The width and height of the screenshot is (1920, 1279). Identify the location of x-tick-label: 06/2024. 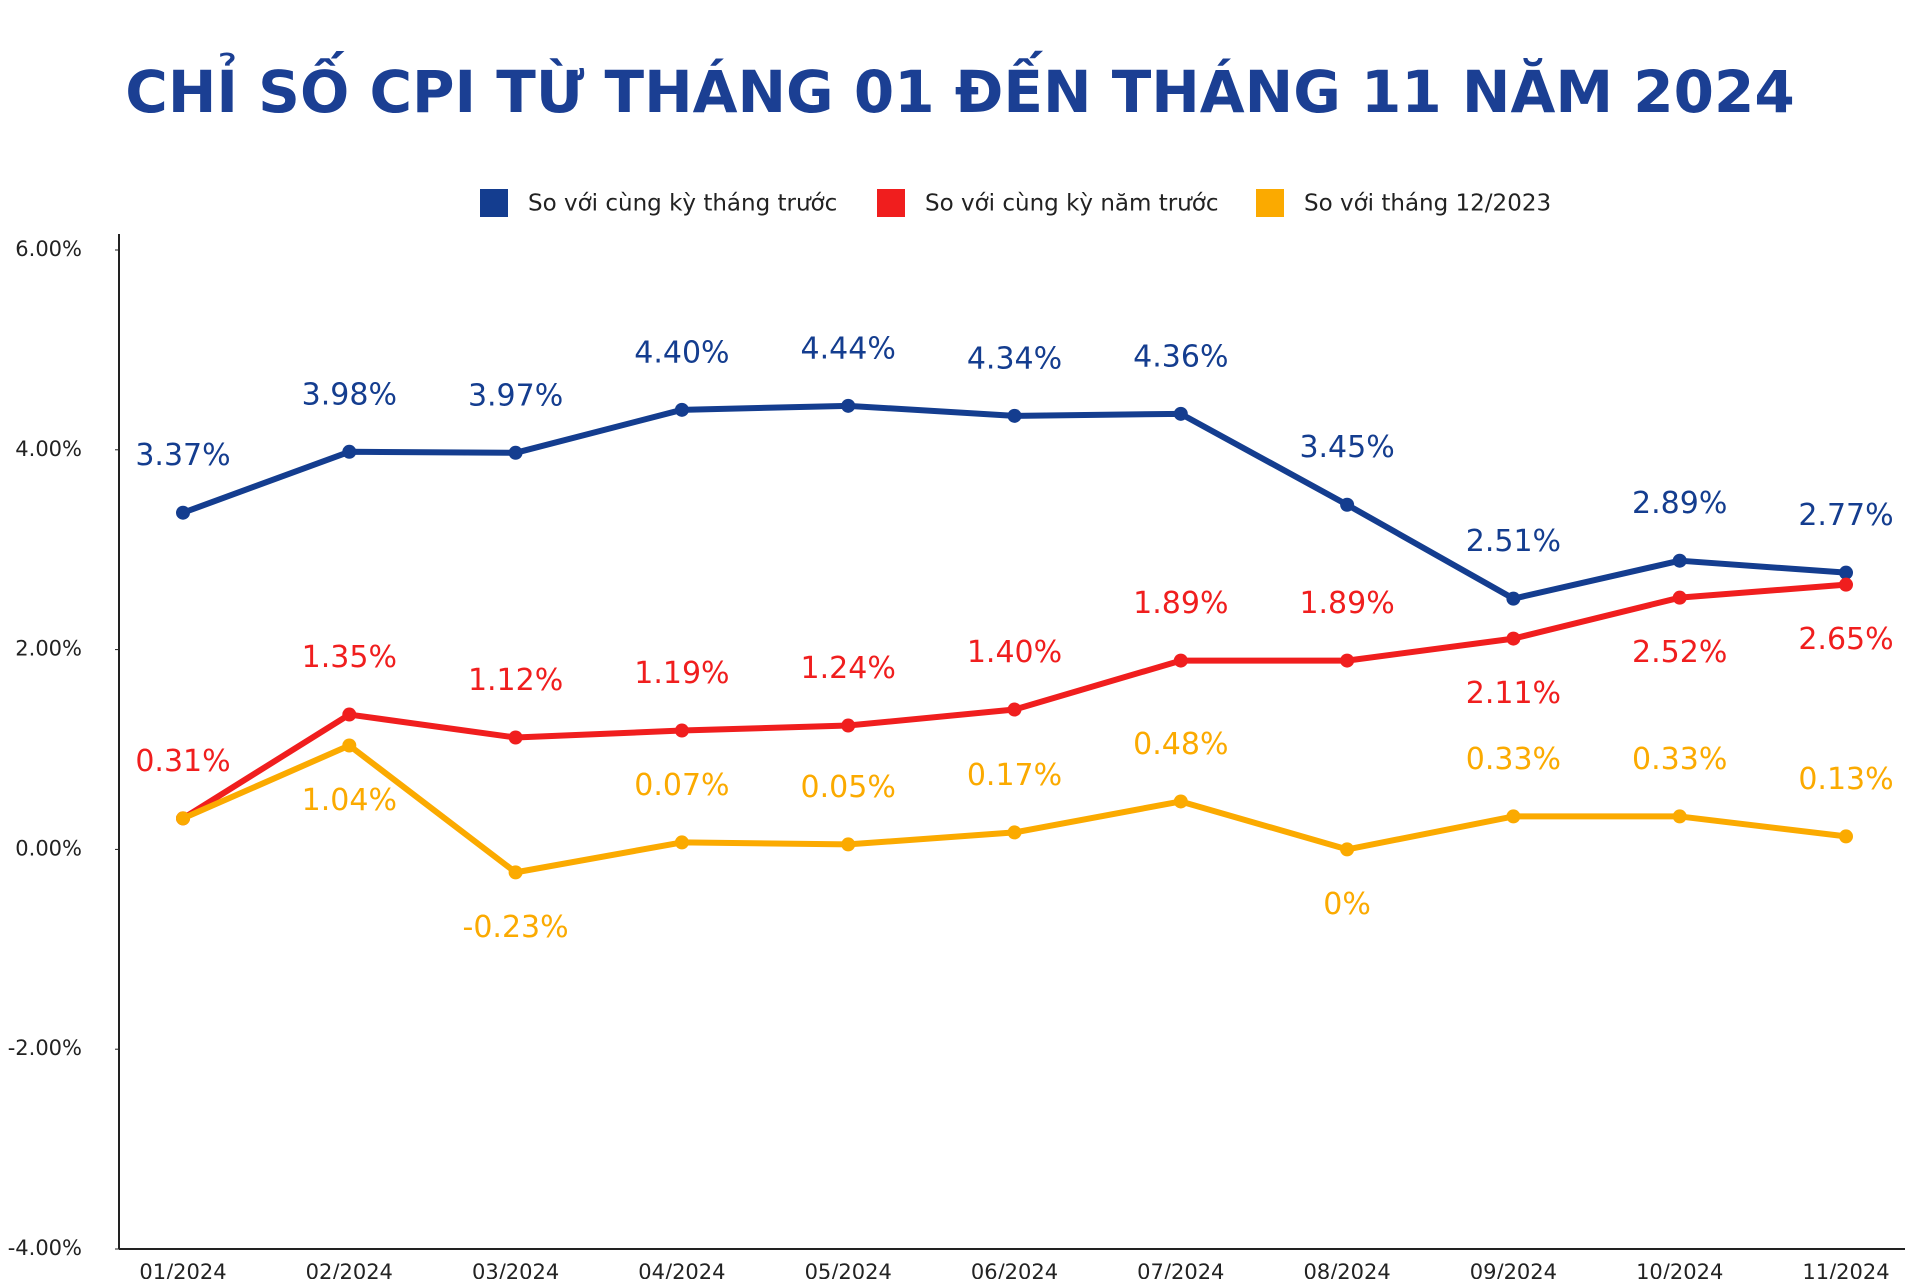
(1014, 1269).